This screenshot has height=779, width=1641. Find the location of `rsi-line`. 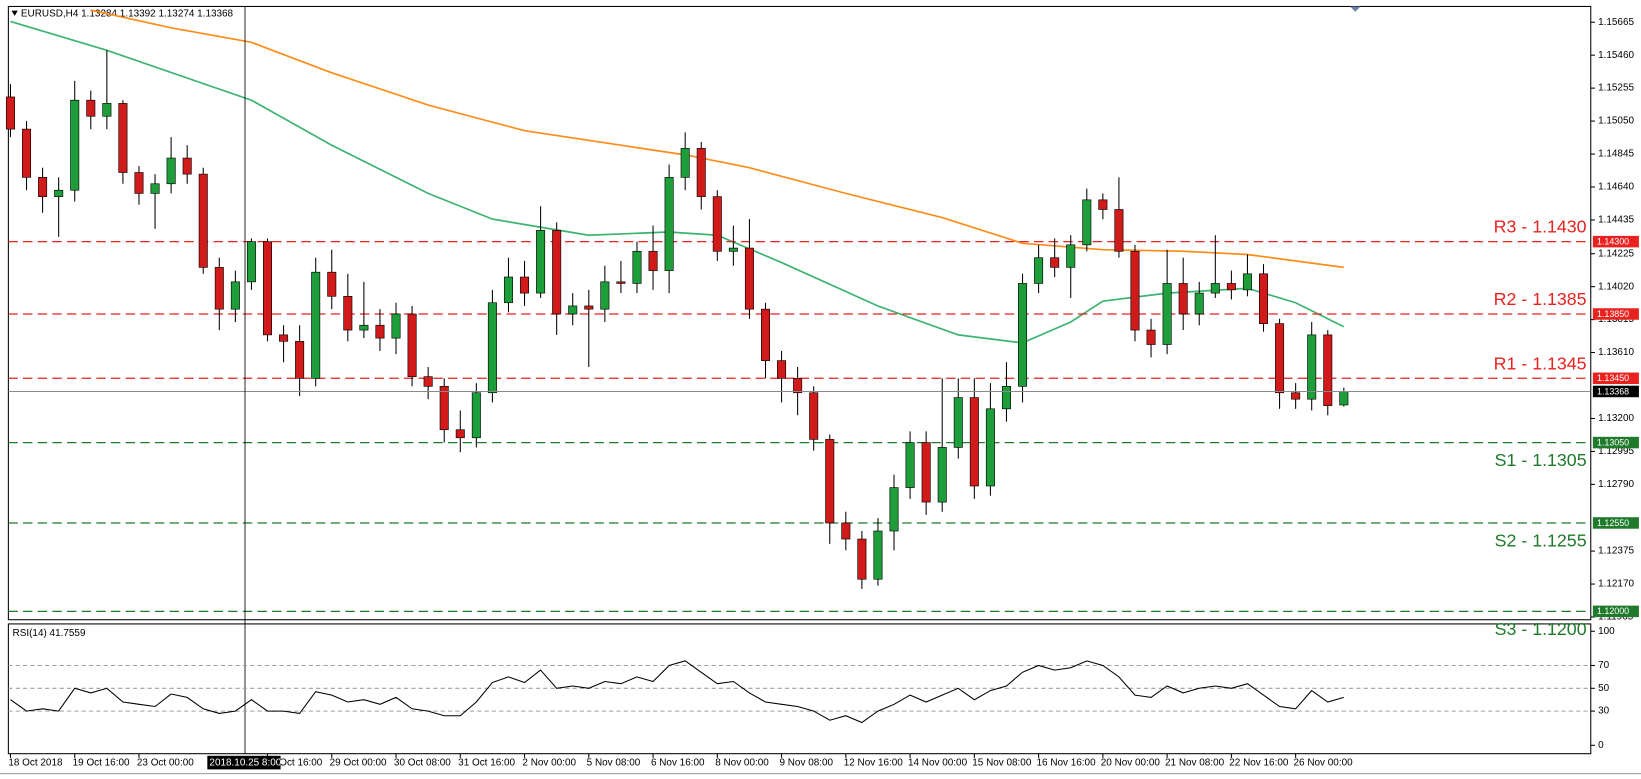

rsi-line is located at coordinates (677, 692).